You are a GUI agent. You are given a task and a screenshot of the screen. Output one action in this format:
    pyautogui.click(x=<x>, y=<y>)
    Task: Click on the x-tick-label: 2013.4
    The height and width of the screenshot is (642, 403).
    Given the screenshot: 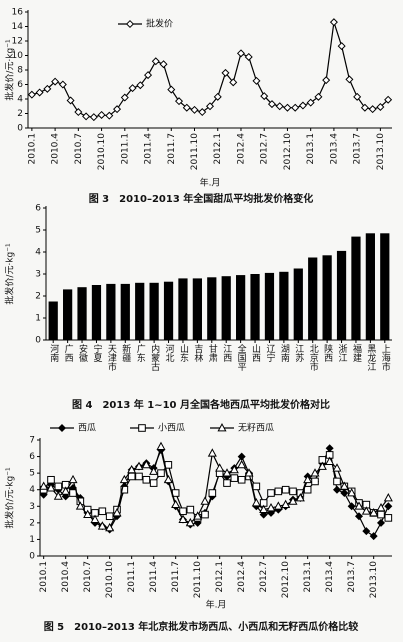 What is the action you would take?
    pyautogui.click(x=330, y=577)
    